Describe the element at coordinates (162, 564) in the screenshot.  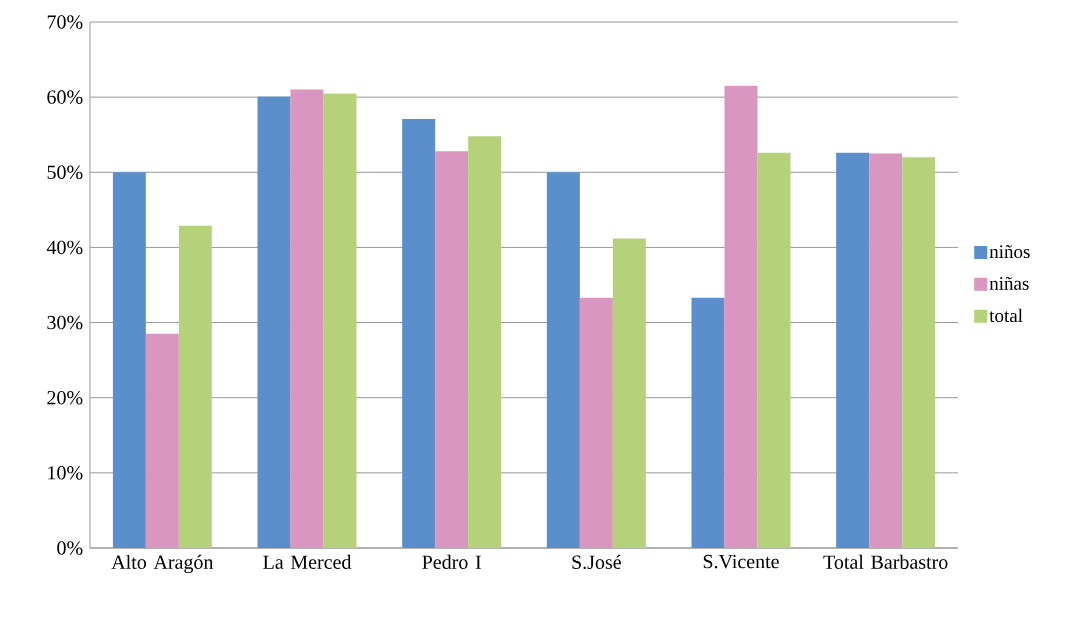
I see `x-tick-label: Alto Aragón` at that location.